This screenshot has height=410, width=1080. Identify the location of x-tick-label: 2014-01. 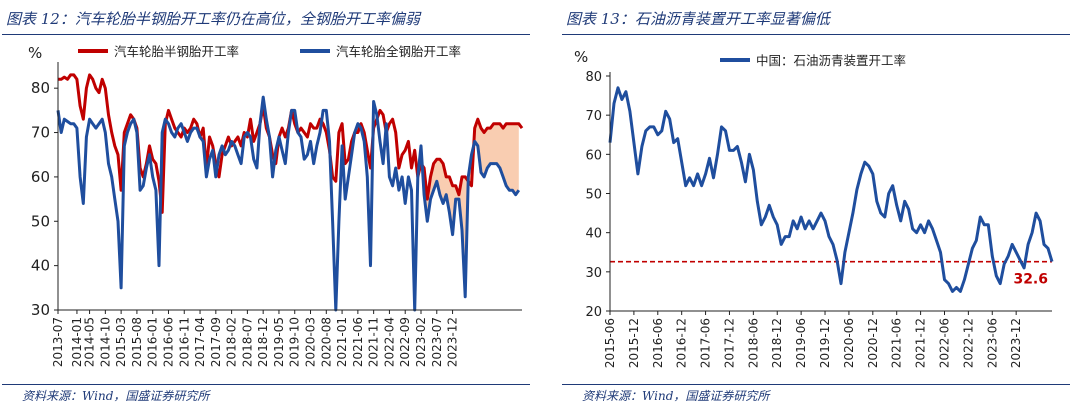
(77, 342).